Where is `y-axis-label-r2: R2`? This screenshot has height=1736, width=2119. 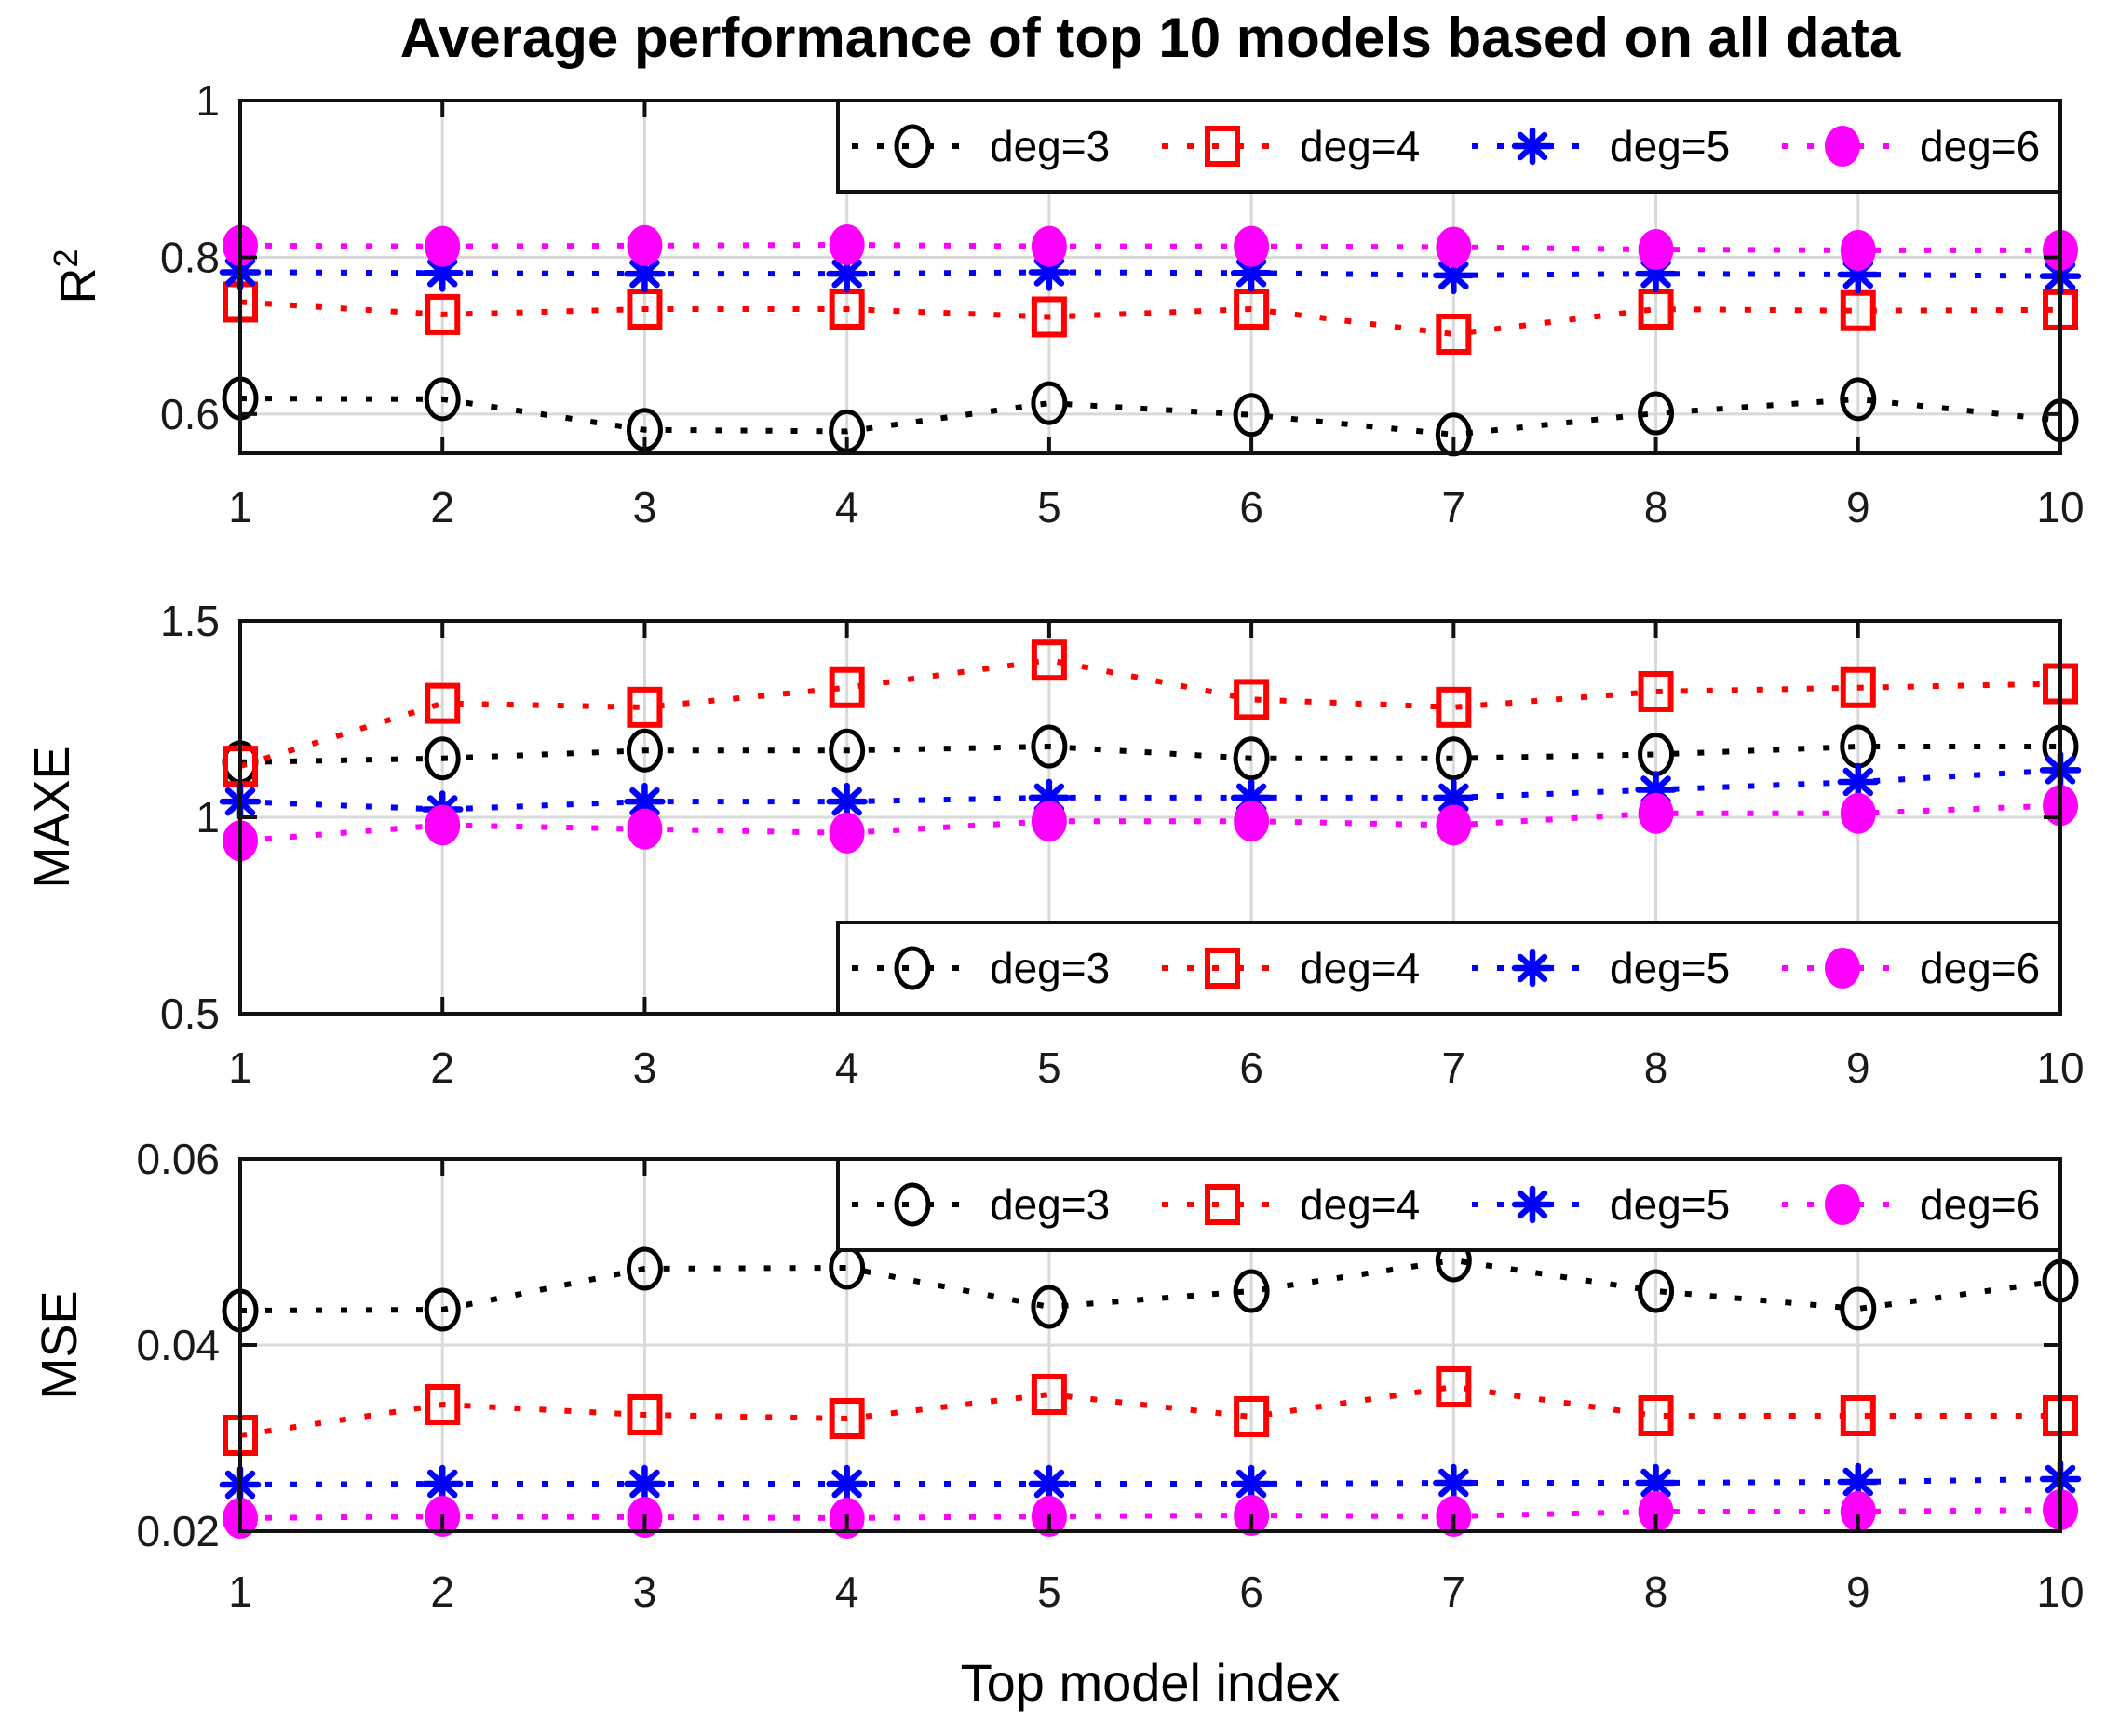 y-axis-label-r2: R2 is located at coordinates (76, 276).